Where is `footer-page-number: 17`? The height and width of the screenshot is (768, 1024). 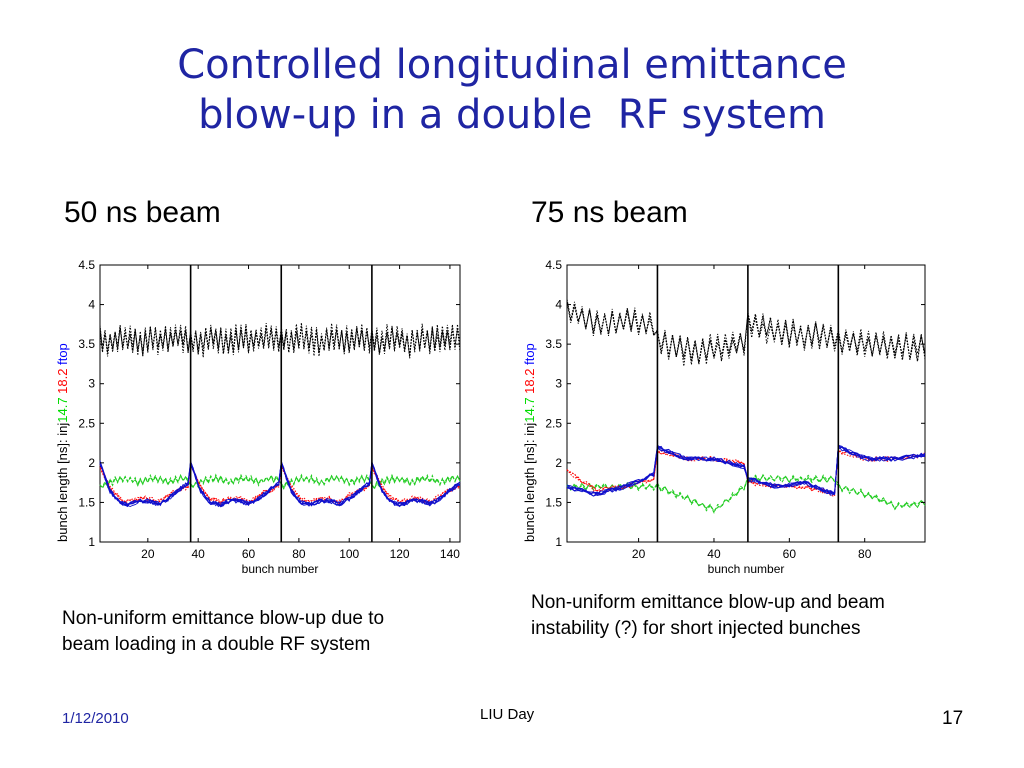
footer-page-number: 17 is located at coordinates (953, 718).